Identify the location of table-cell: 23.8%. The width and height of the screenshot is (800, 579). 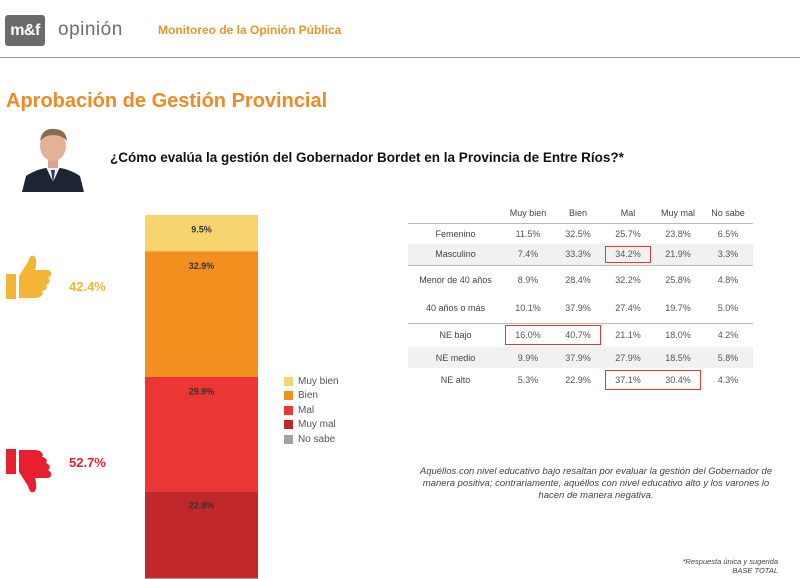
(678, 233).